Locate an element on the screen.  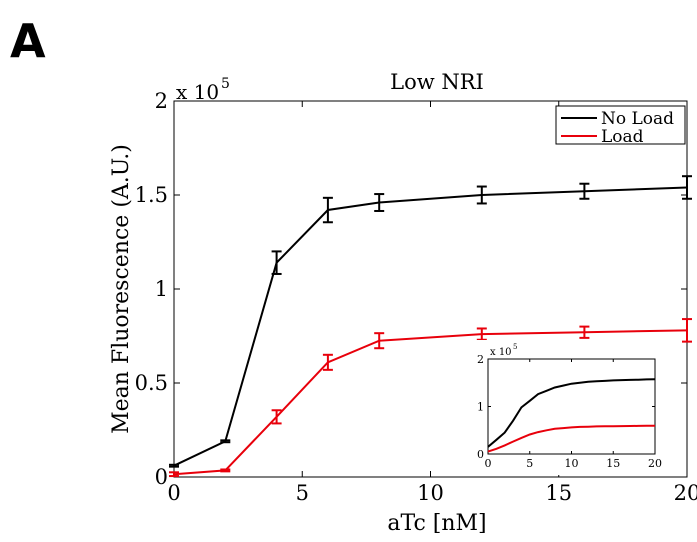
inset-chart: x 10 5 0 5 10 15 20 0 1 2 is located at coordinates (564, 407).